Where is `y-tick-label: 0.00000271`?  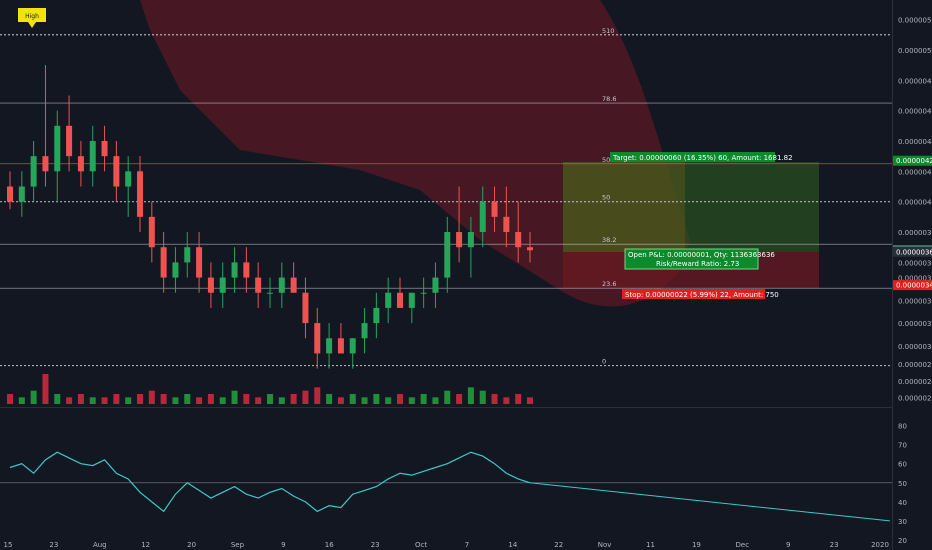 y-tick-label: 0.00000271 is located at coordinates (915, 398).